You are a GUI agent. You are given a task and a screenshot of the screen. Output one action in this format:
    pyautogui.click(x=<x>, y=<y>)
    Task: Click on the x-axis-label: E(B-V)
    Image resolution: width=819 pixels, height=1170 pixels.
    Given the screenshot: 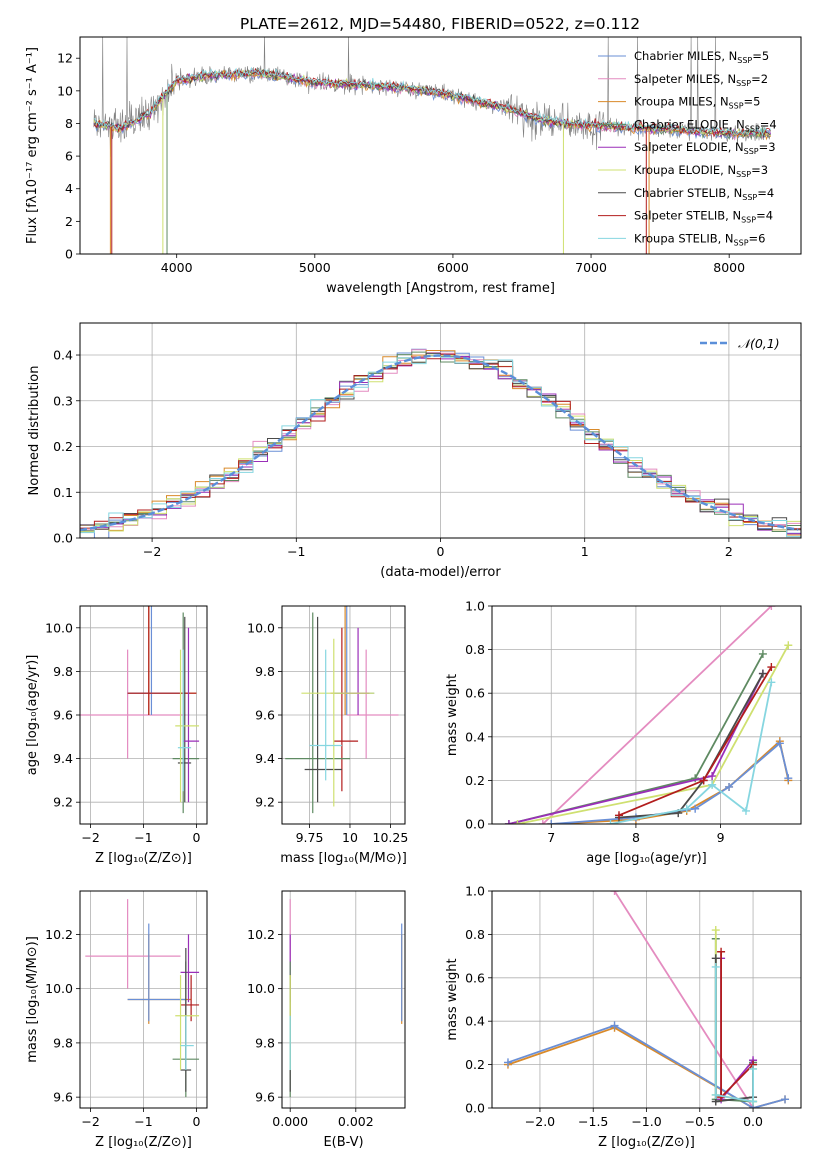 What is the action you would take?
    pyautogui.click(x=343, y=1142)
    